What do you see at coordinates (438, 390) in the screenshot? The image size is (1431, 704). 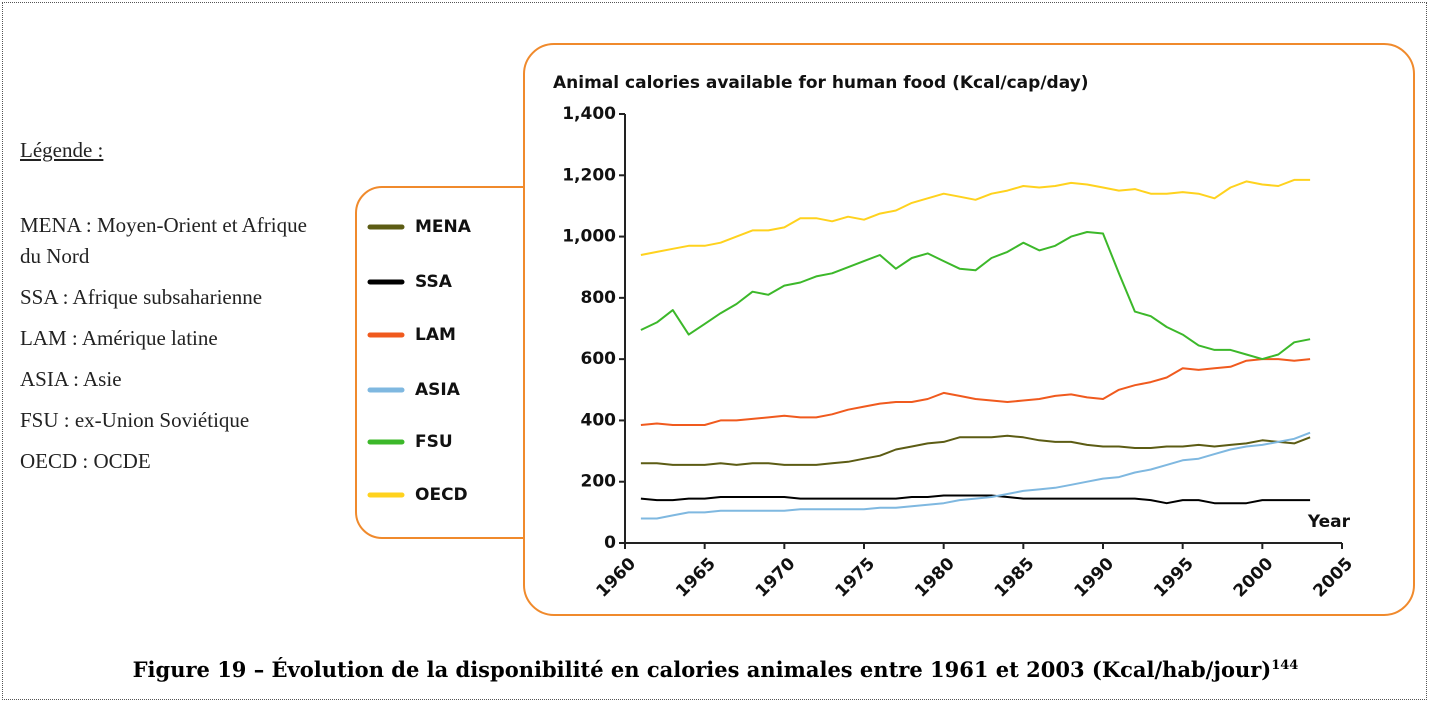 I see `legend-label: ASIA` at bounding box center [438, 390].